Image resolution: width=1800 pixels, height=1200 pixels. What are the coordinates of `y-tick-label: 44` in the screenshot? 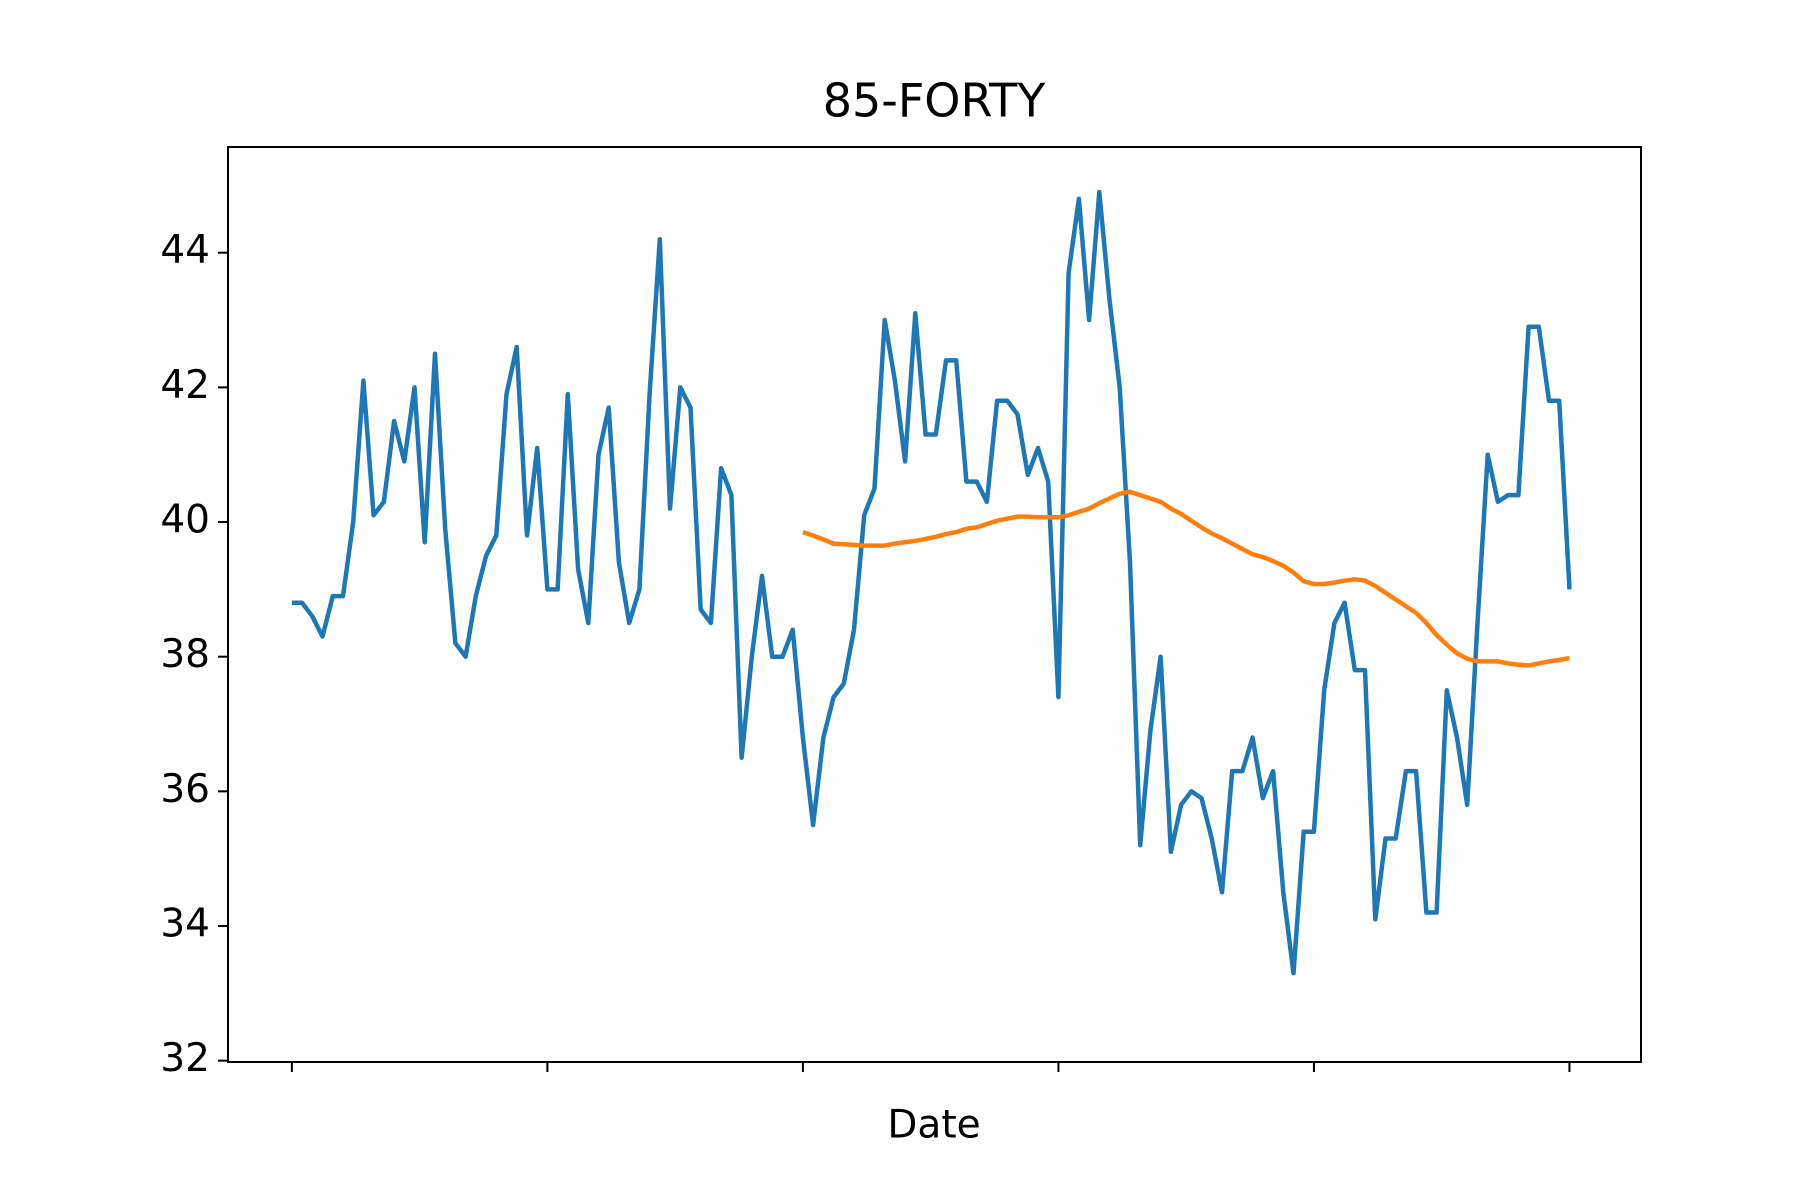 It's located at (185, 250).